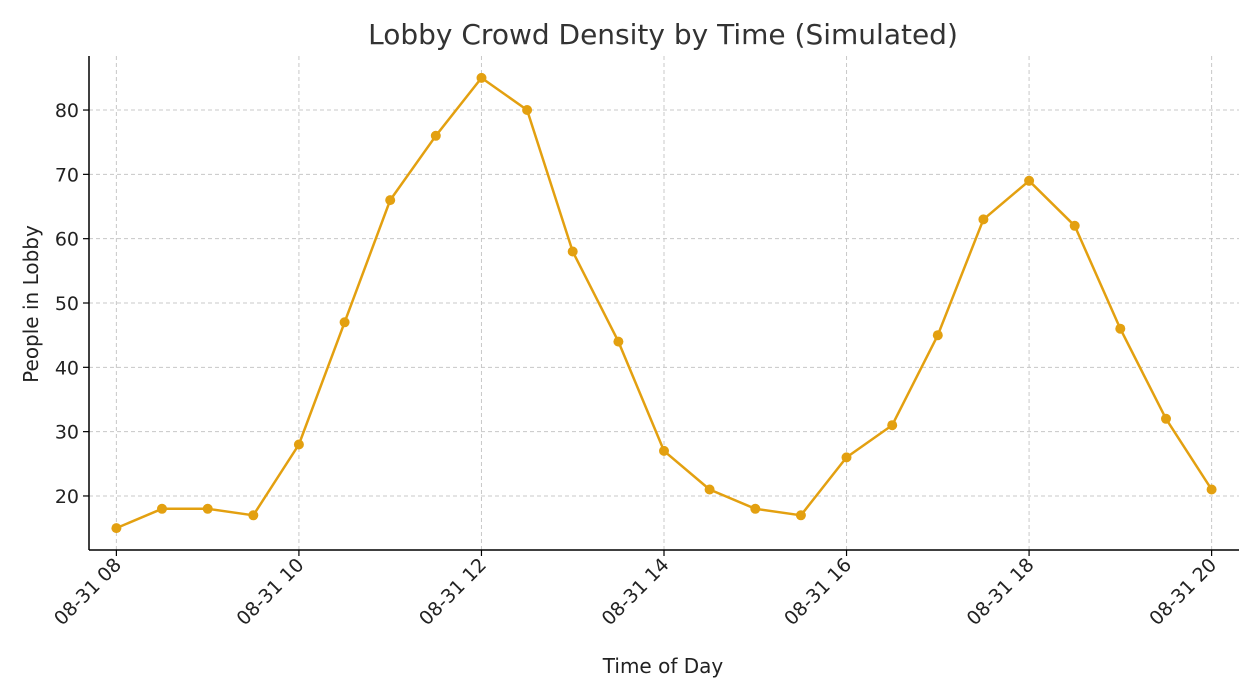 This screenshot has height=700, width=1260. What do you see at coordinates (67, 497) in the screenshot?
I see `y-tick-label: 20` at bounding box center [67, 497].